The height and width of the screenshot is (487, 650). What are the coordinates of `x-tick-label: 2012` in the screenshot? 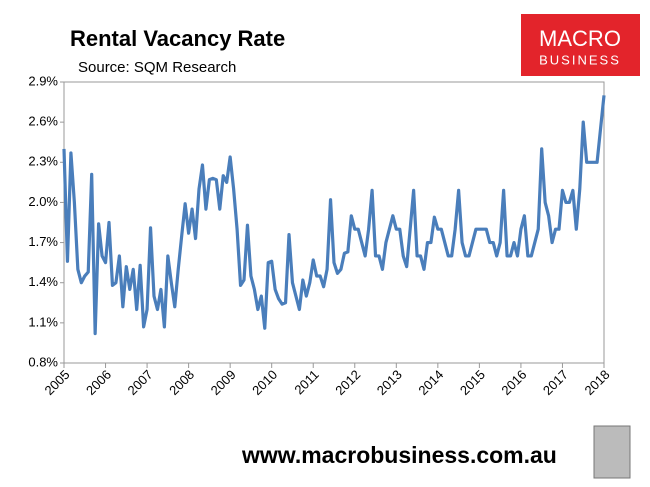 It's located at (347, 382).